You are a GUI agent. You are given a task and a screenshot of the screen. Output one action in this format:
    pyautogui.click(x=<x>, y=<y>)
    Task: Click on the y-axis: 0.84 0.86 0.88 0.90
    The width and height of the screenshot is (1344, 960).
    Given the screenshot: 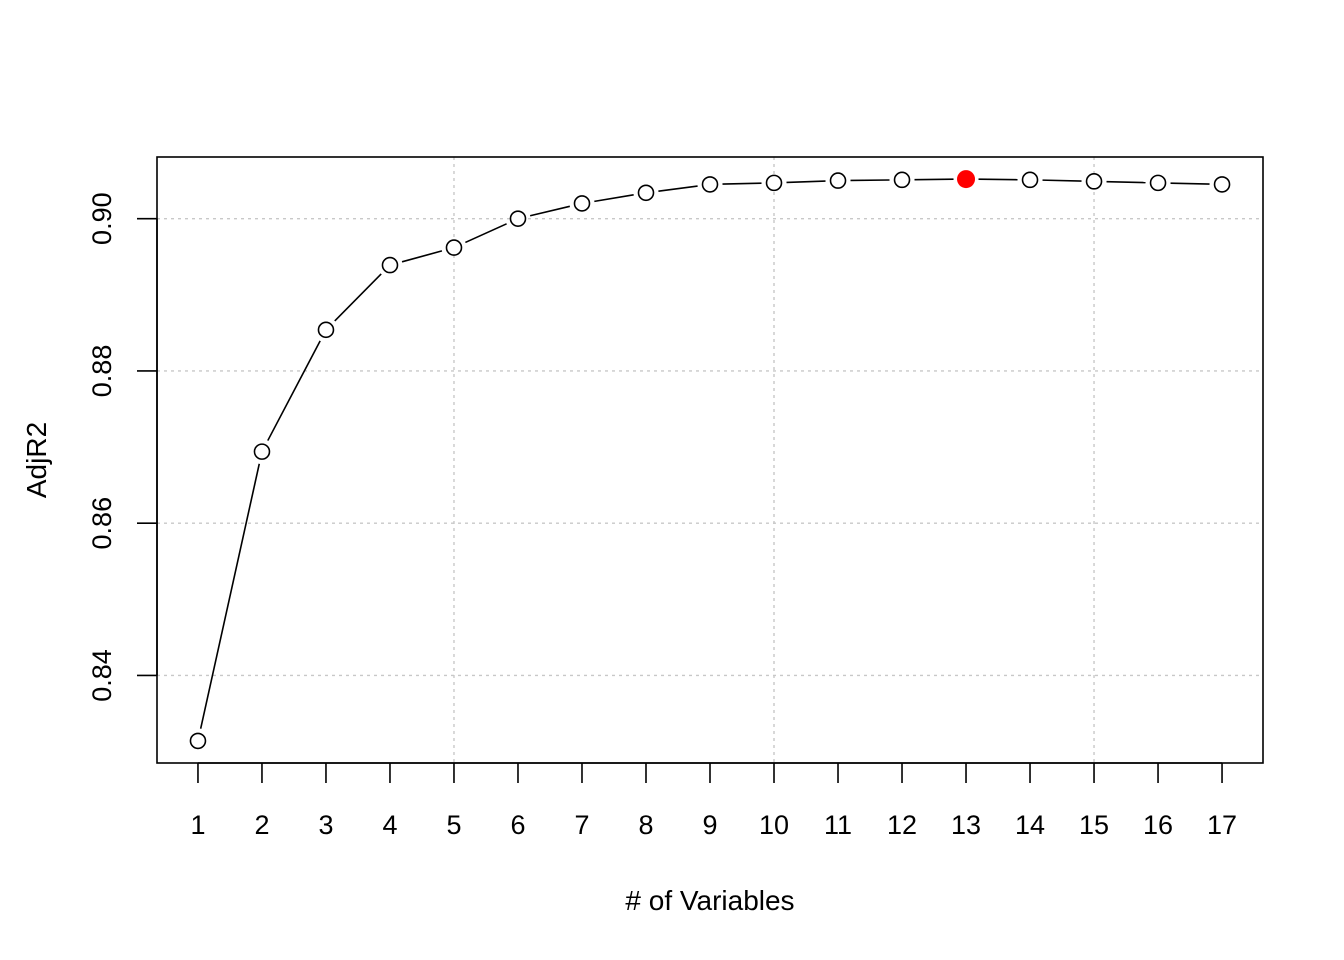 What is the action you would take?
    pyautogui.click(x=122, y=447)
    